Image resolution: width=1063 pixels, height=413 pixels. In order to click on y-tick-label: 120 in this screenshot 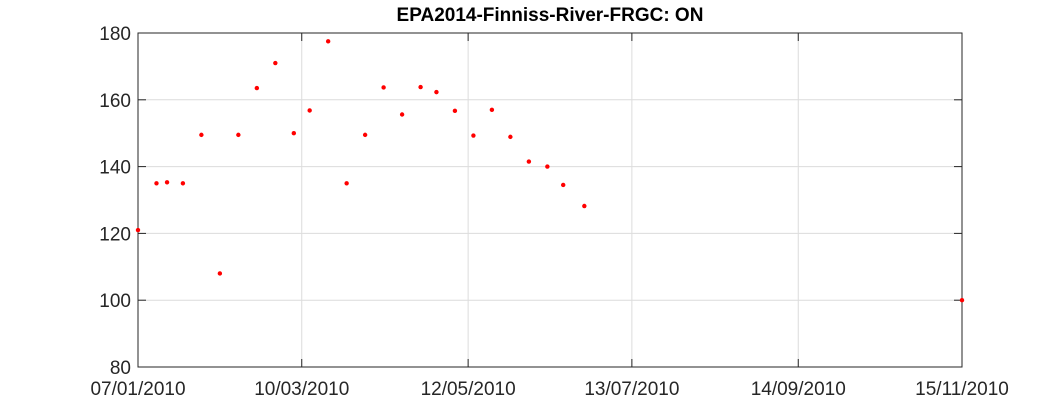, I will do `click(115, 234)`.